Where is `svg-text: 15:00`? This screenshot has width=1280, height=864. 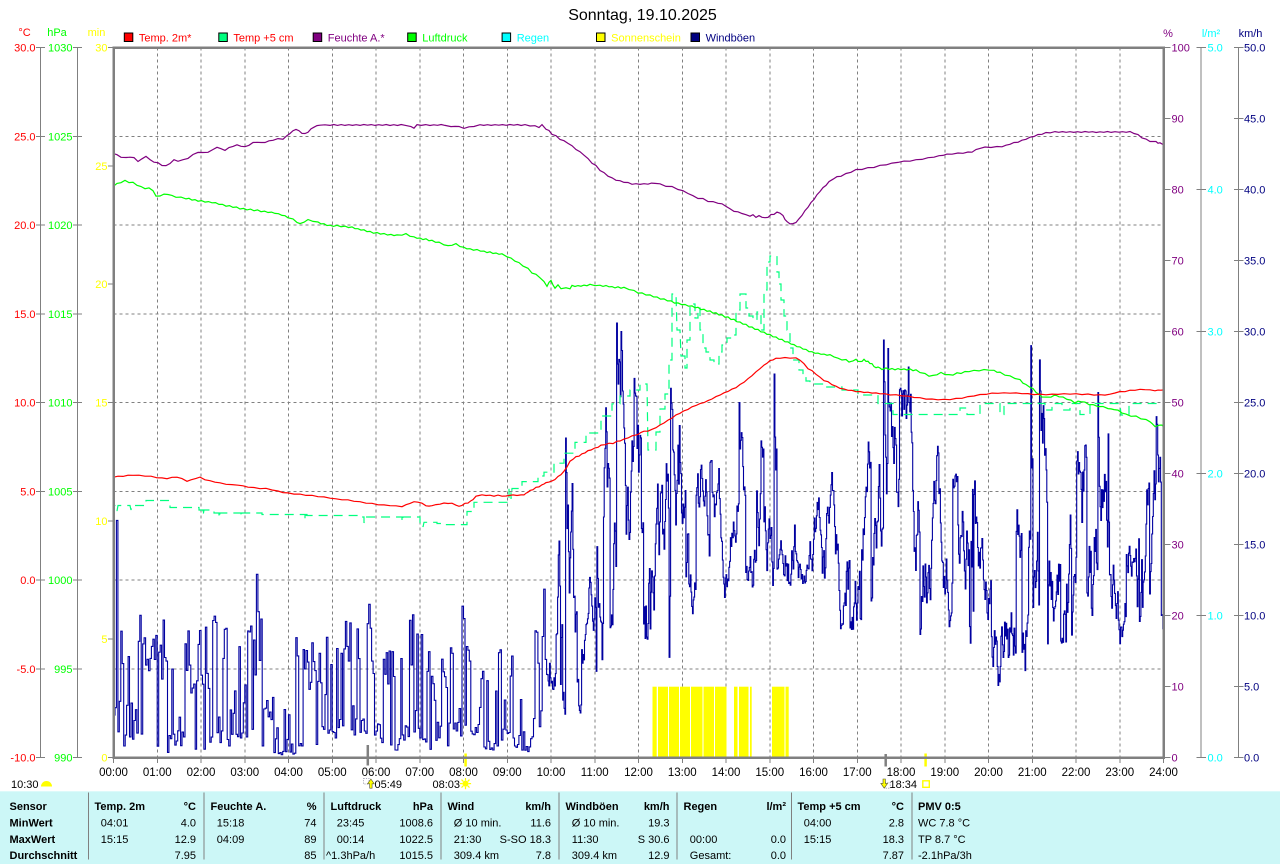
svg-text: 15:00 is located at coordinates (769, 773).